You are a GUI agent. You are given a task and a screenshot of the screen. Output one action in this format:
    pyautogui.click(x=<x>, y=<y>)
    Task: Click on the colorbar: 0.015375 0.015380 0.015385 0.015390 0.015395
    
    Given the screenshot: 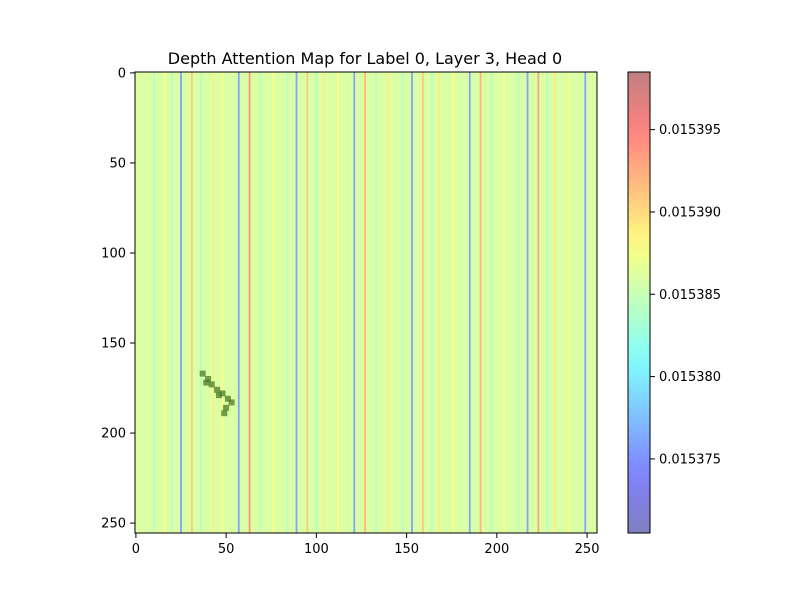 What is the action you would take?
    pyautogui.click(x=674, y=302)
    